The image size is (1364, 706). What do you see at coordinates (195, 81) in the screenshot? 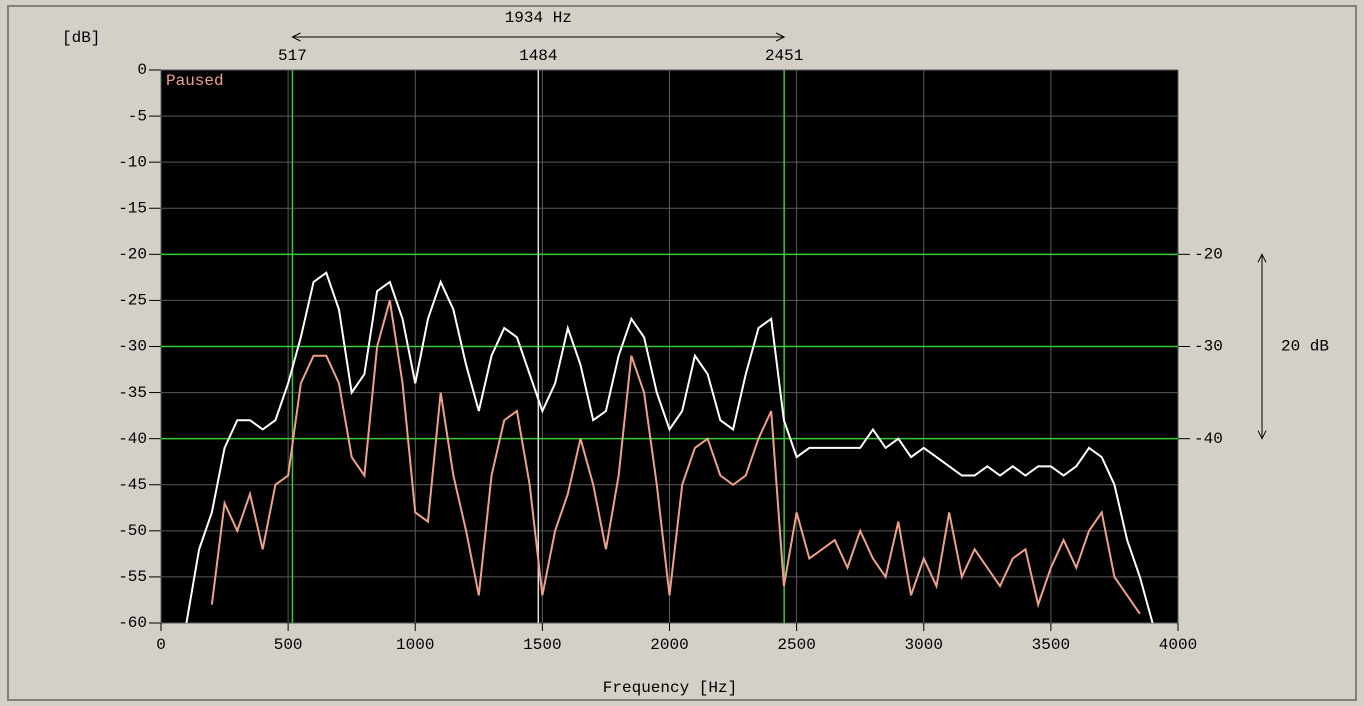
I see `status-label: Paused` at bounding box center [195, 81].